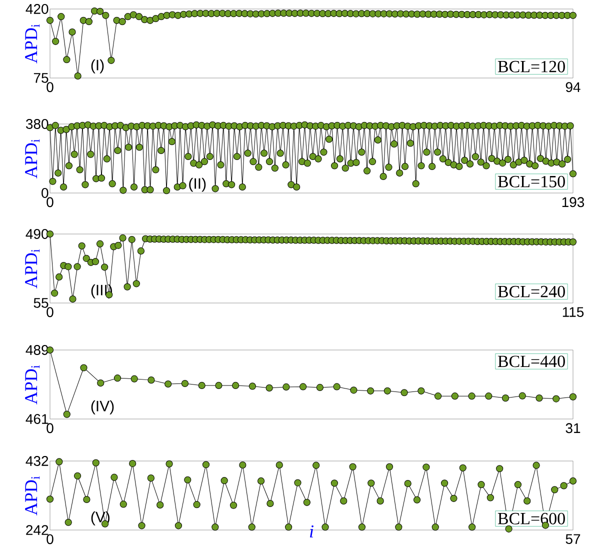  I want to click on annotation: BCL=240, so click(531, 292).